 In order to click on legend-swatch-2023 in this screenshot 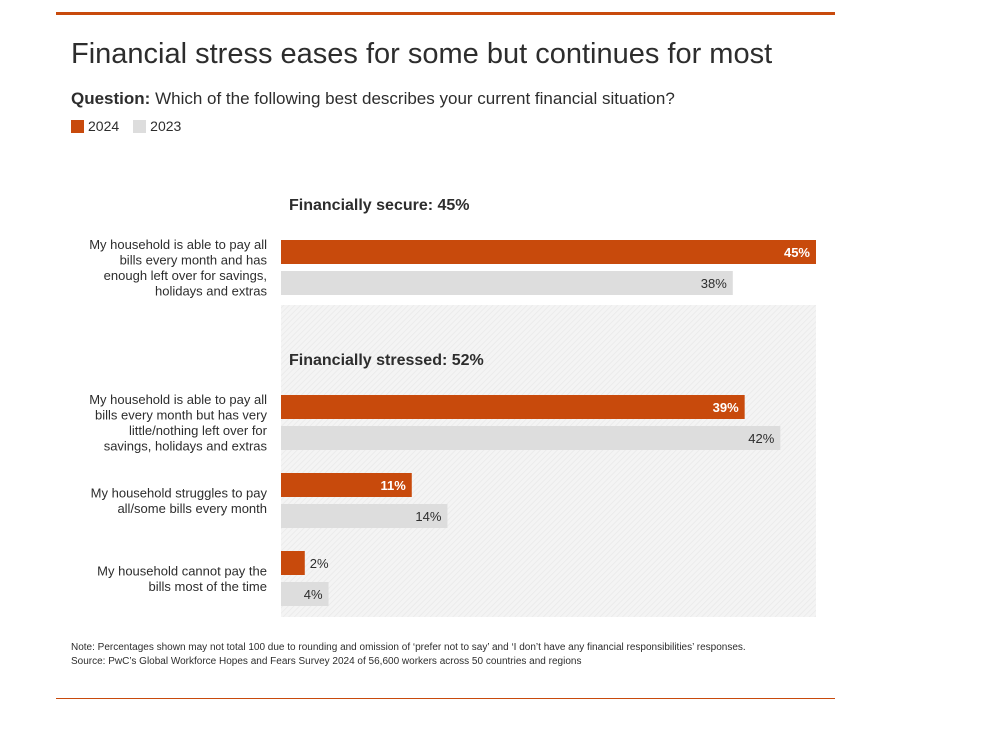, I will do `click(140, 126)`.